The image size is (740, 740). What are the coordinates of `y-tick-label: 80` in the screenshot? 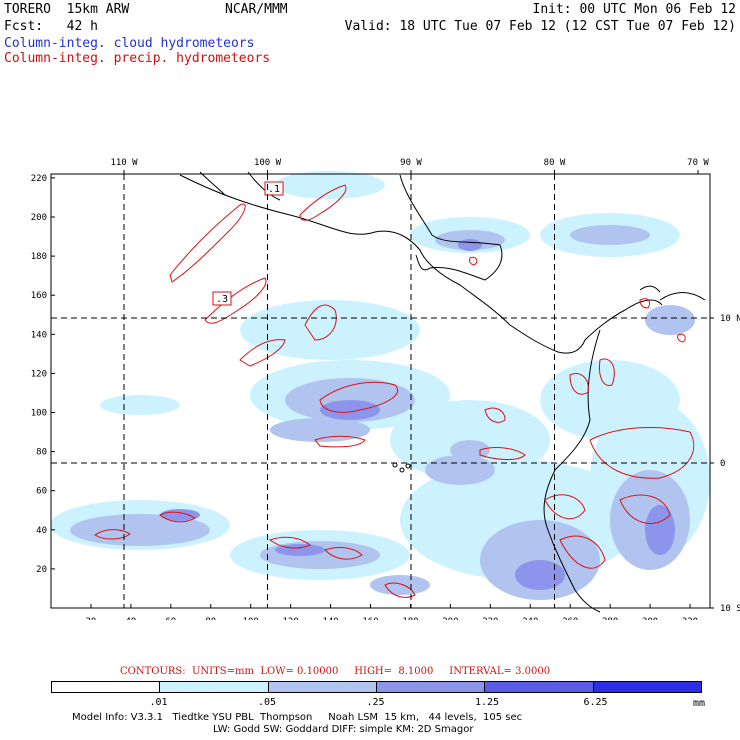 It's located at (41, 453).